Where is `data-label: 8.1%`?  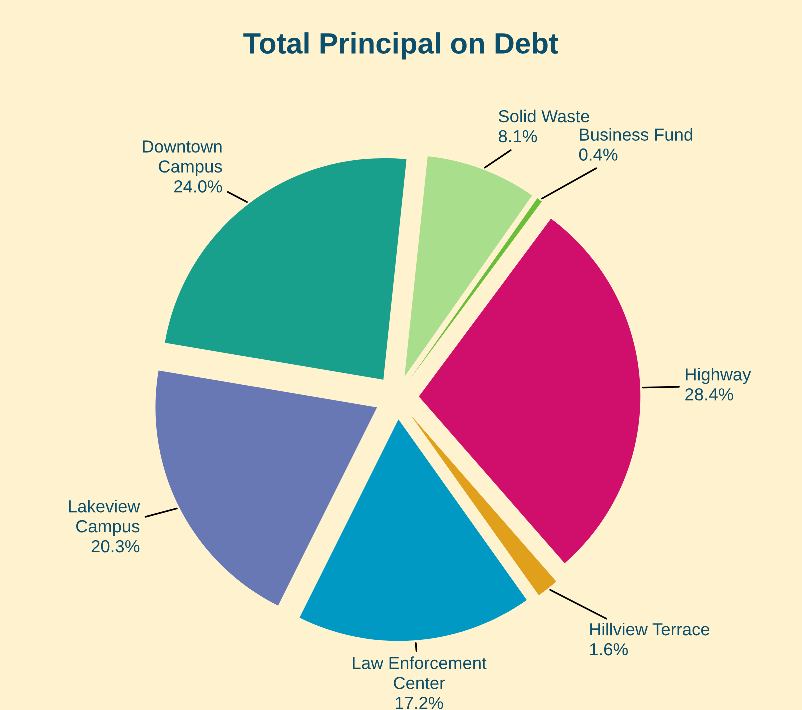 data-label: 8.1% is located at coordinates (518, 136).